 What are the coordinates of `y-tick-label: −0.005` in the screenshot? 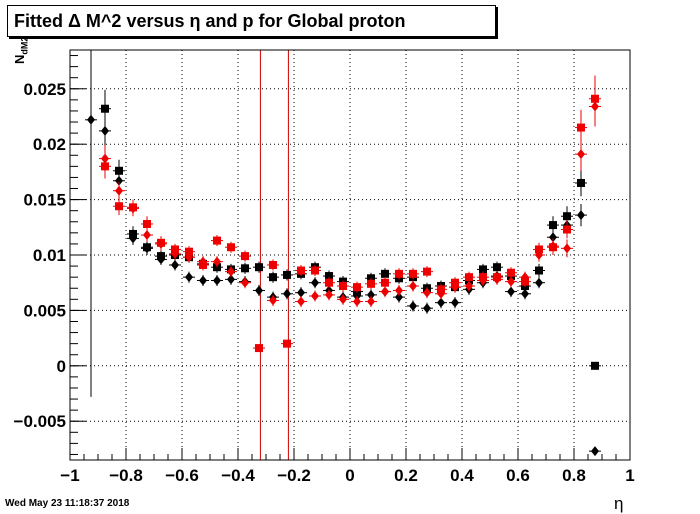 It's located at (40, 421).